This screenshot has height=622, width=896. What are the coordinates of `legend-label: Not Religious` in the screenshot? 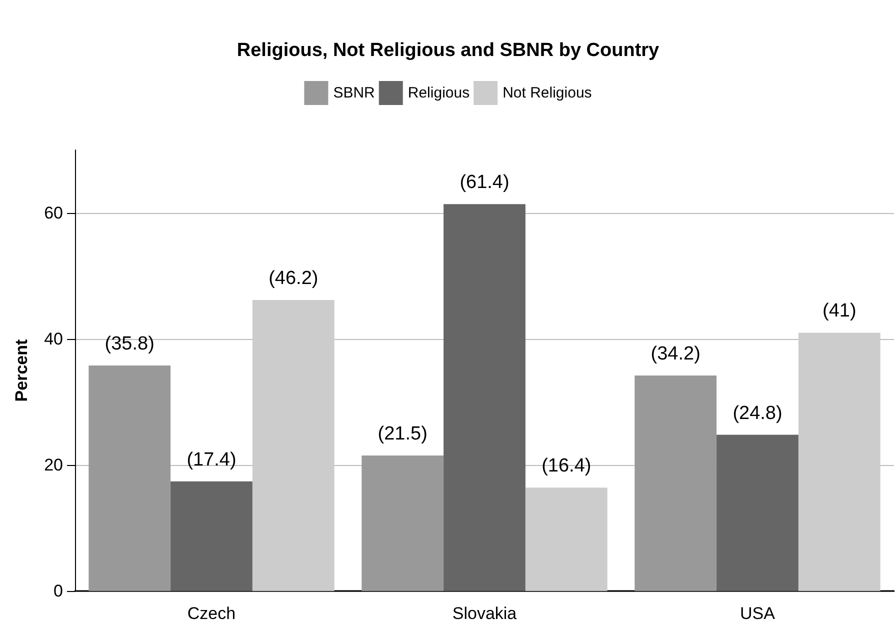 It's located at (547, 93).